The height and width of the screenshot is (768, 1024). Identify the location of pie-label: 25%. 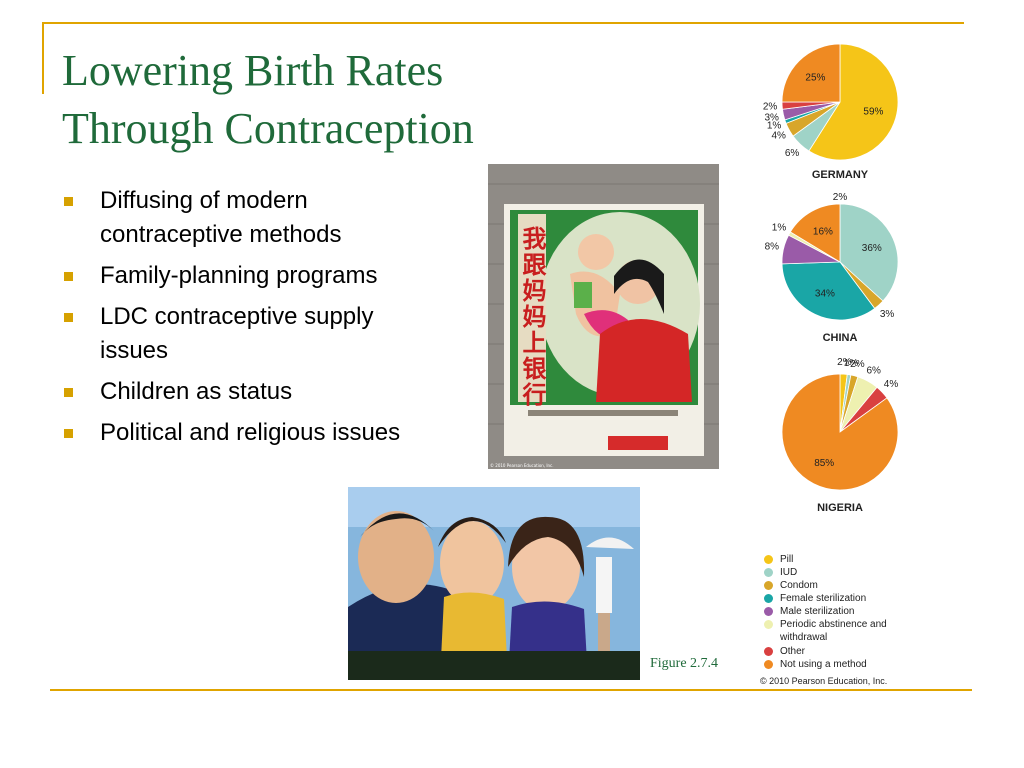
(815, 77).